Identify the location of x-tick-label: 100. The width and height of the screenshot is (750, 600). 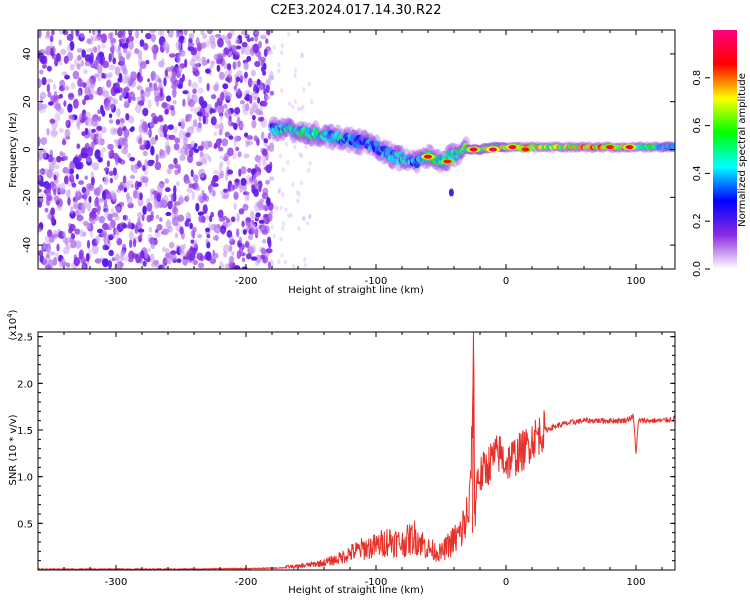
(635, 281).